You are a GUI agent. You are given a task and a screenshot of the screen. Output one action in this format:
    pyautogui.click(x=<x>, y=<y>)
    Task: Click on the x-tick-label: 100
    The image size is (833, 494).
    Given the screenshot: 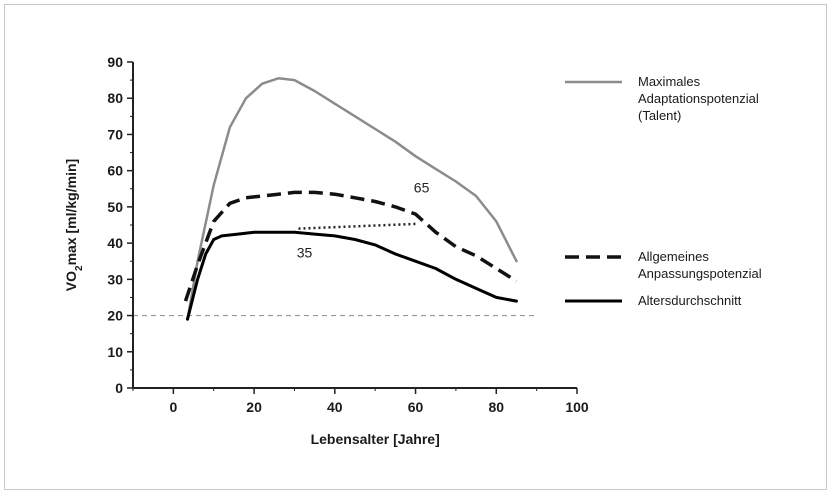 What is the action you would take?
    pyautogui.click(x=577, y=407)
    